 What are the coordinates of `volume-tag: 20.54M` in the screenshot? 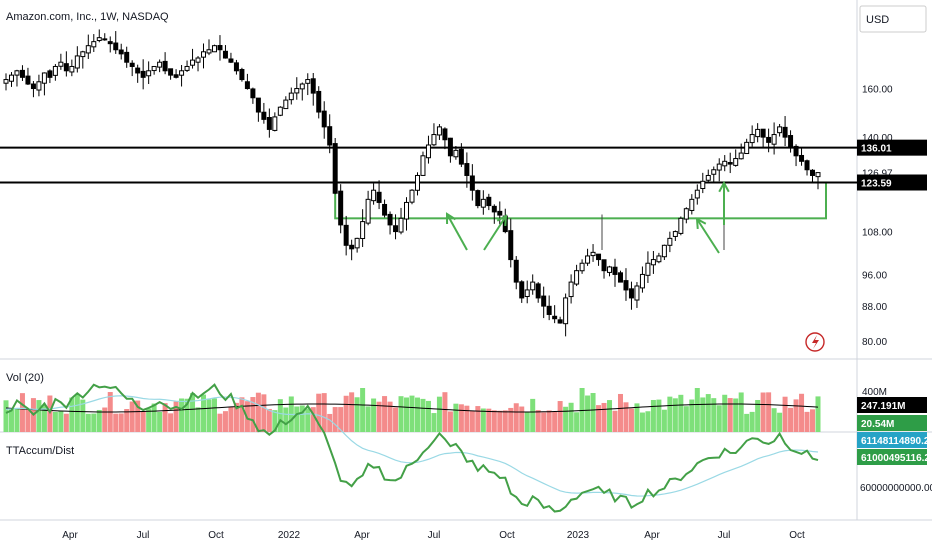 It's located at (877, 424).